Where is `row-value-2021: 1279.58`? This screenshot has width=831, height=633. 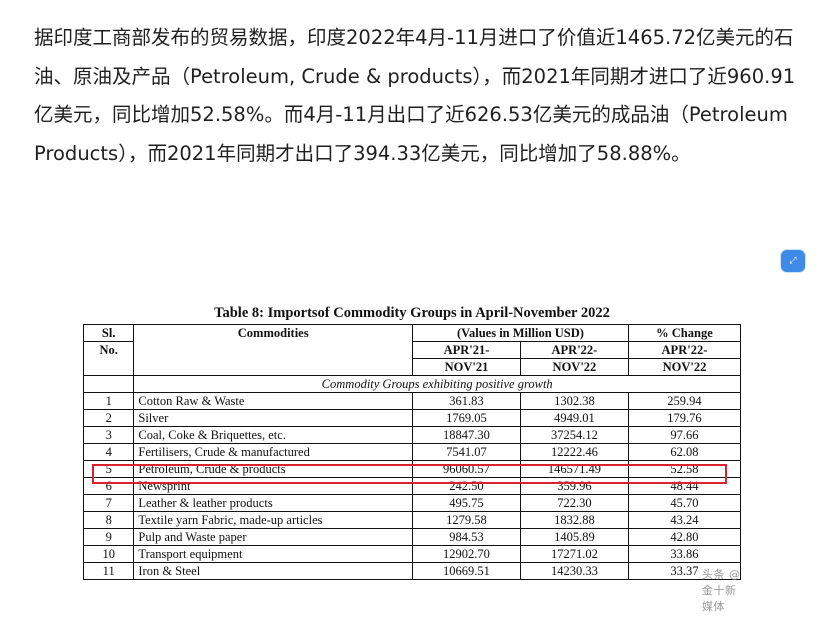 row-value-2021: 1279.58 is located at coordinates (466, 520).